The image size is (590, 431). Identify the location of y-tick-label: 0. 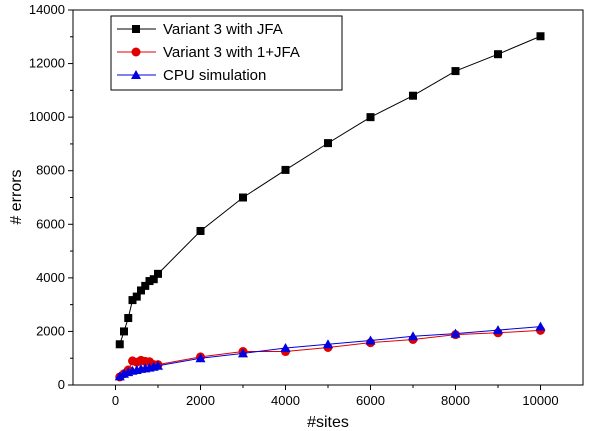
(61, 384).